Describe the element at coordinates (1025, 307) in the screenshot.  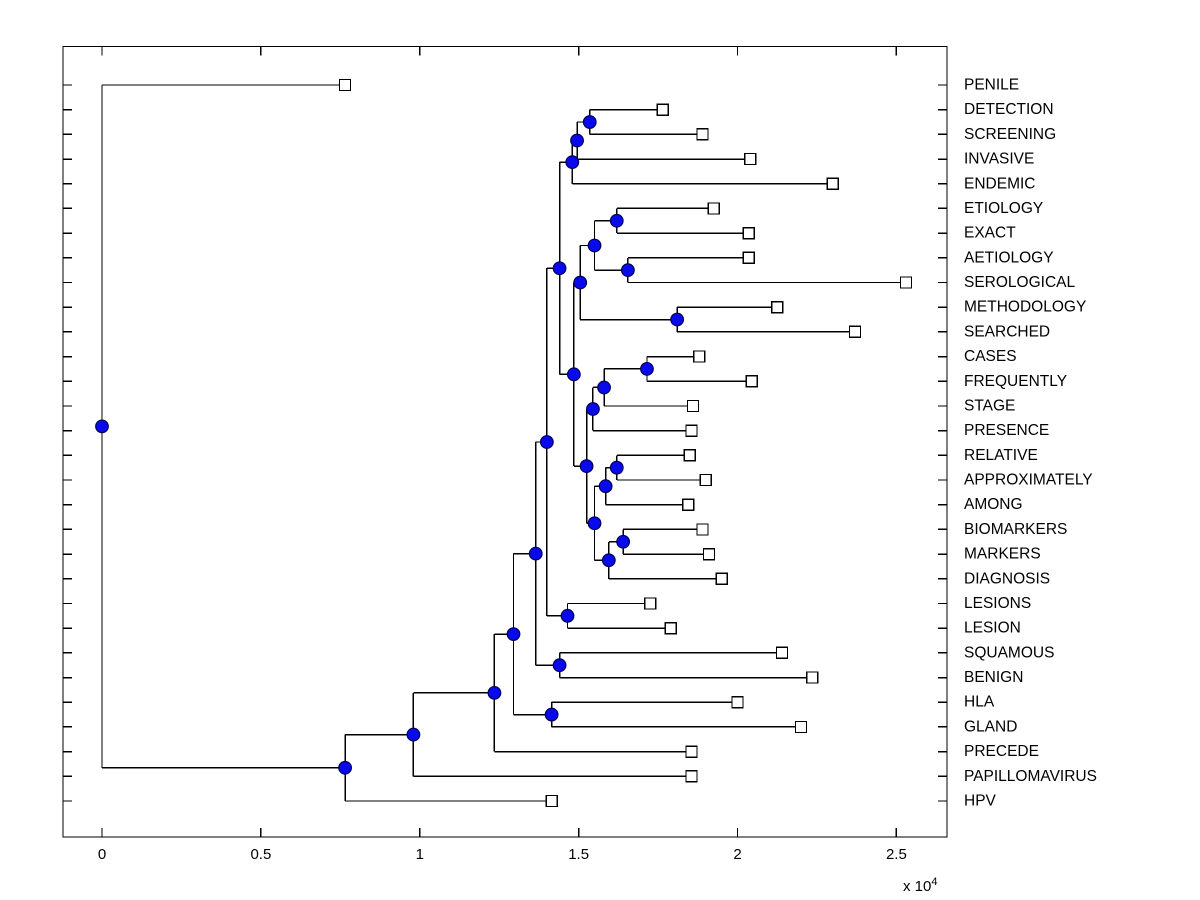
I see `leaf-label: METHODOLOGY` at that location.